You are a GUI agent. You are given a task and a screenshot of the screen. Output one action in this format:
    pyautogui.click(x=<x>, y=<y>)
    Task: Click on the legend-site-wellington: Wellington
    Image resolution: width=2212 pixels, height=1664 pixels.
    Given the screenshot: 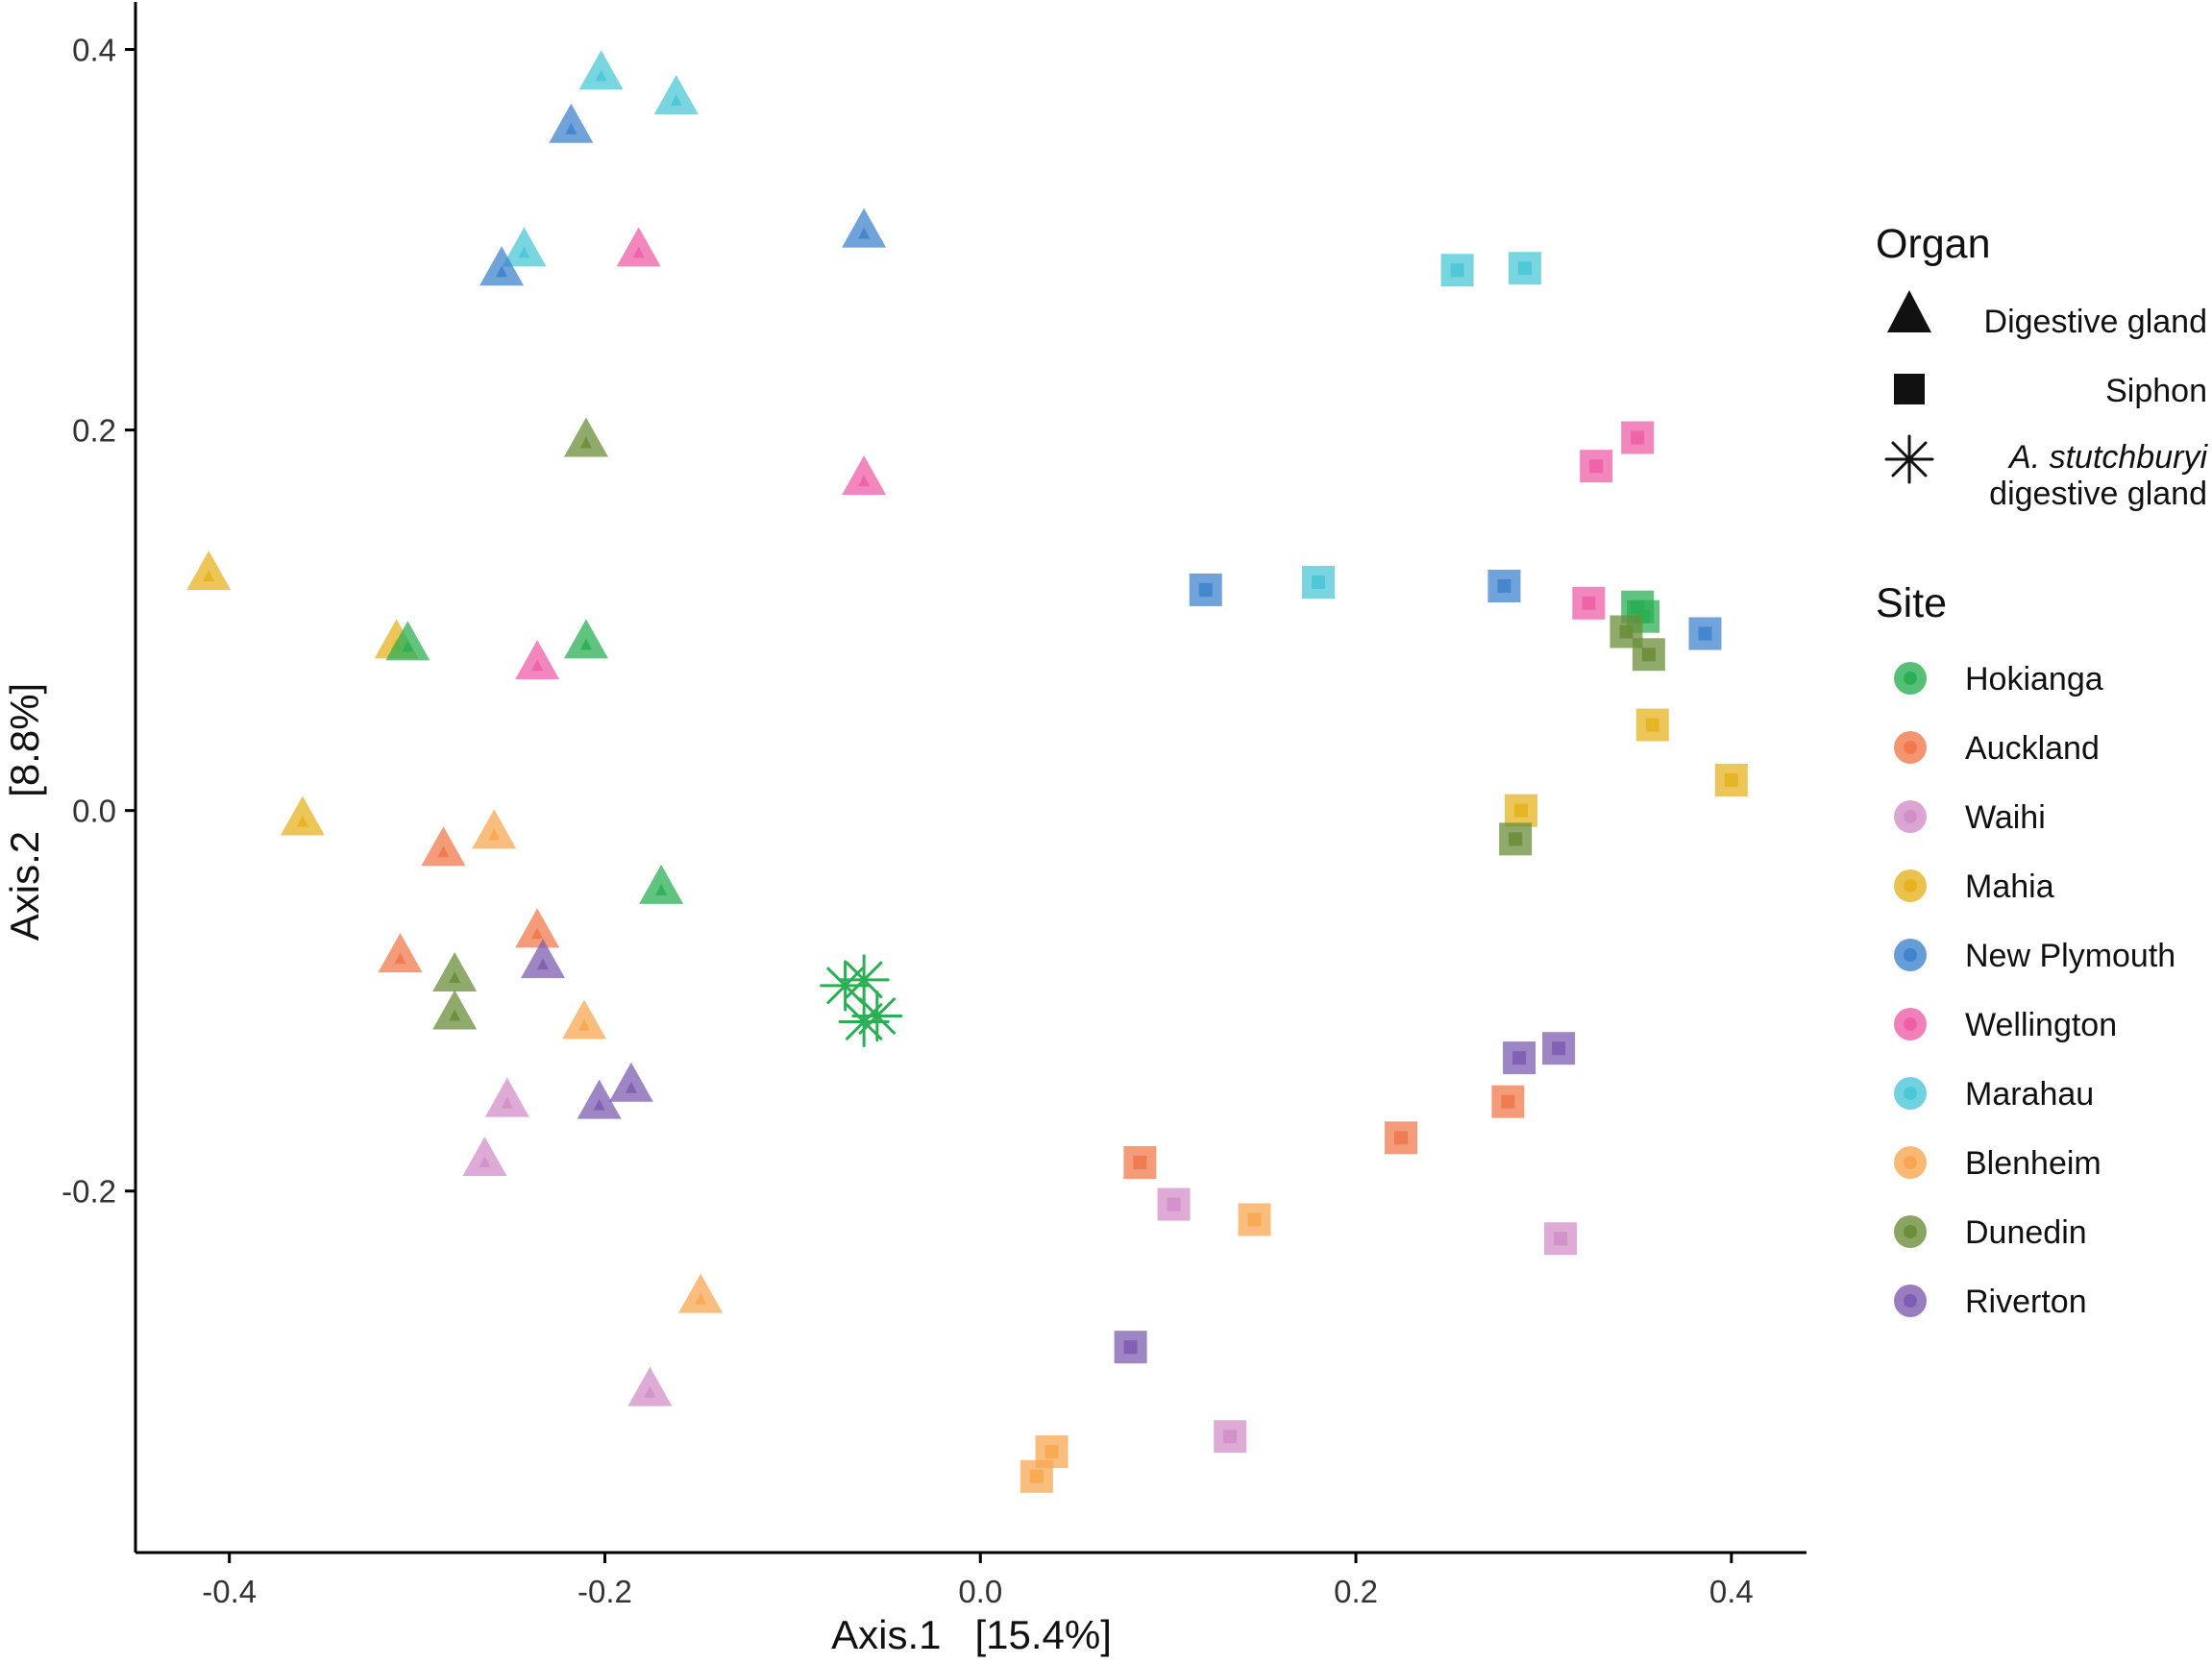 What is the action you would take?
    pyautogui.click(x=2005, y=1025)
    